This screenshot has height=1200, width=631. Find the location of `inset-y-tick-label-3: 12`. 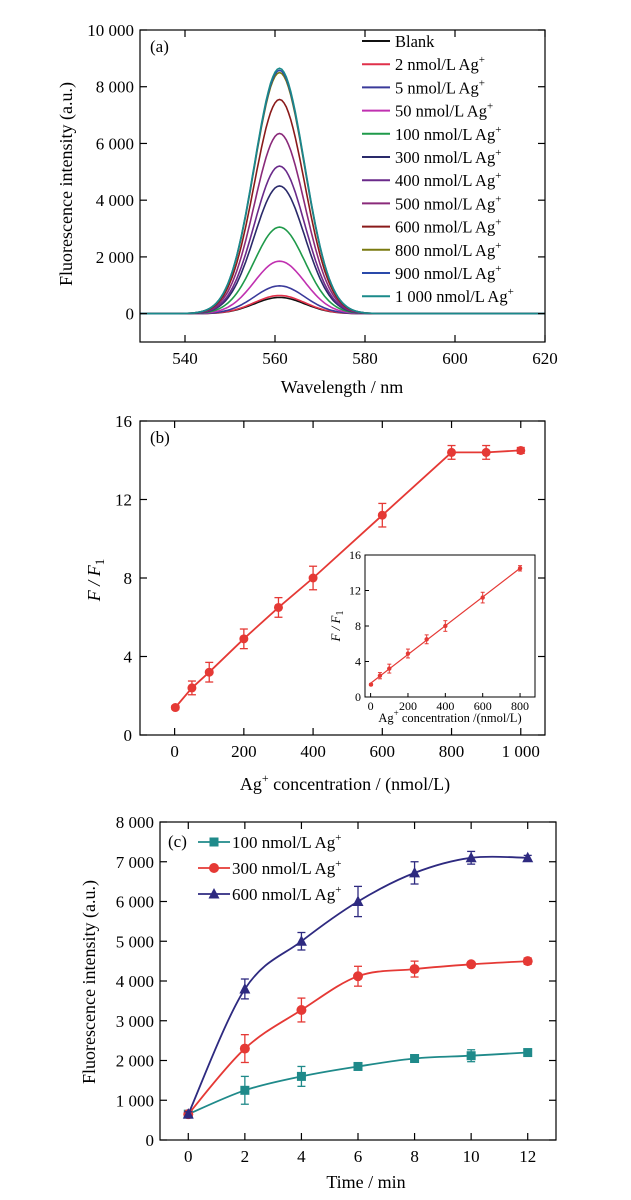

inset-y-tick-label-3: 12 is located at coordinates (355, 591).